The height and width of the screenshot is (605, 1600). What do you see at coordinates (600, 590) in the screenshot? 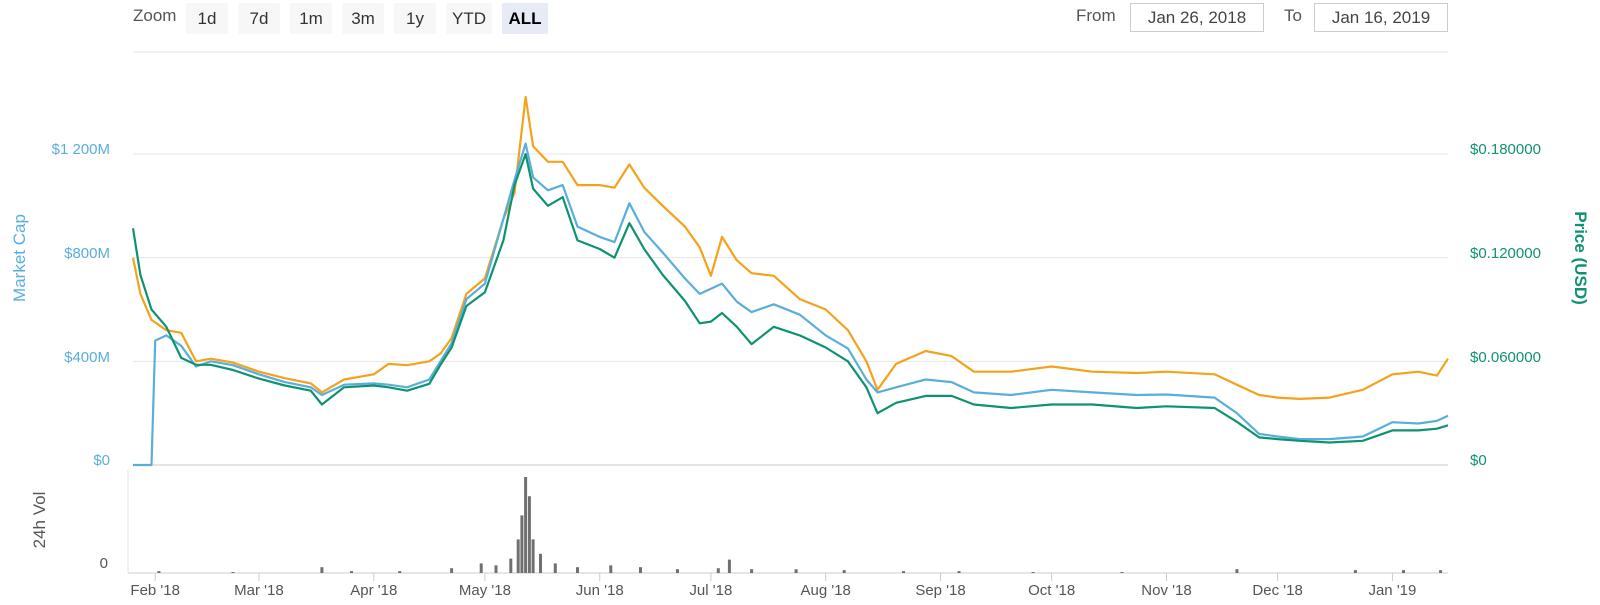
I see `x-tick-label: Jun '18` at bounding box center [600, 590].